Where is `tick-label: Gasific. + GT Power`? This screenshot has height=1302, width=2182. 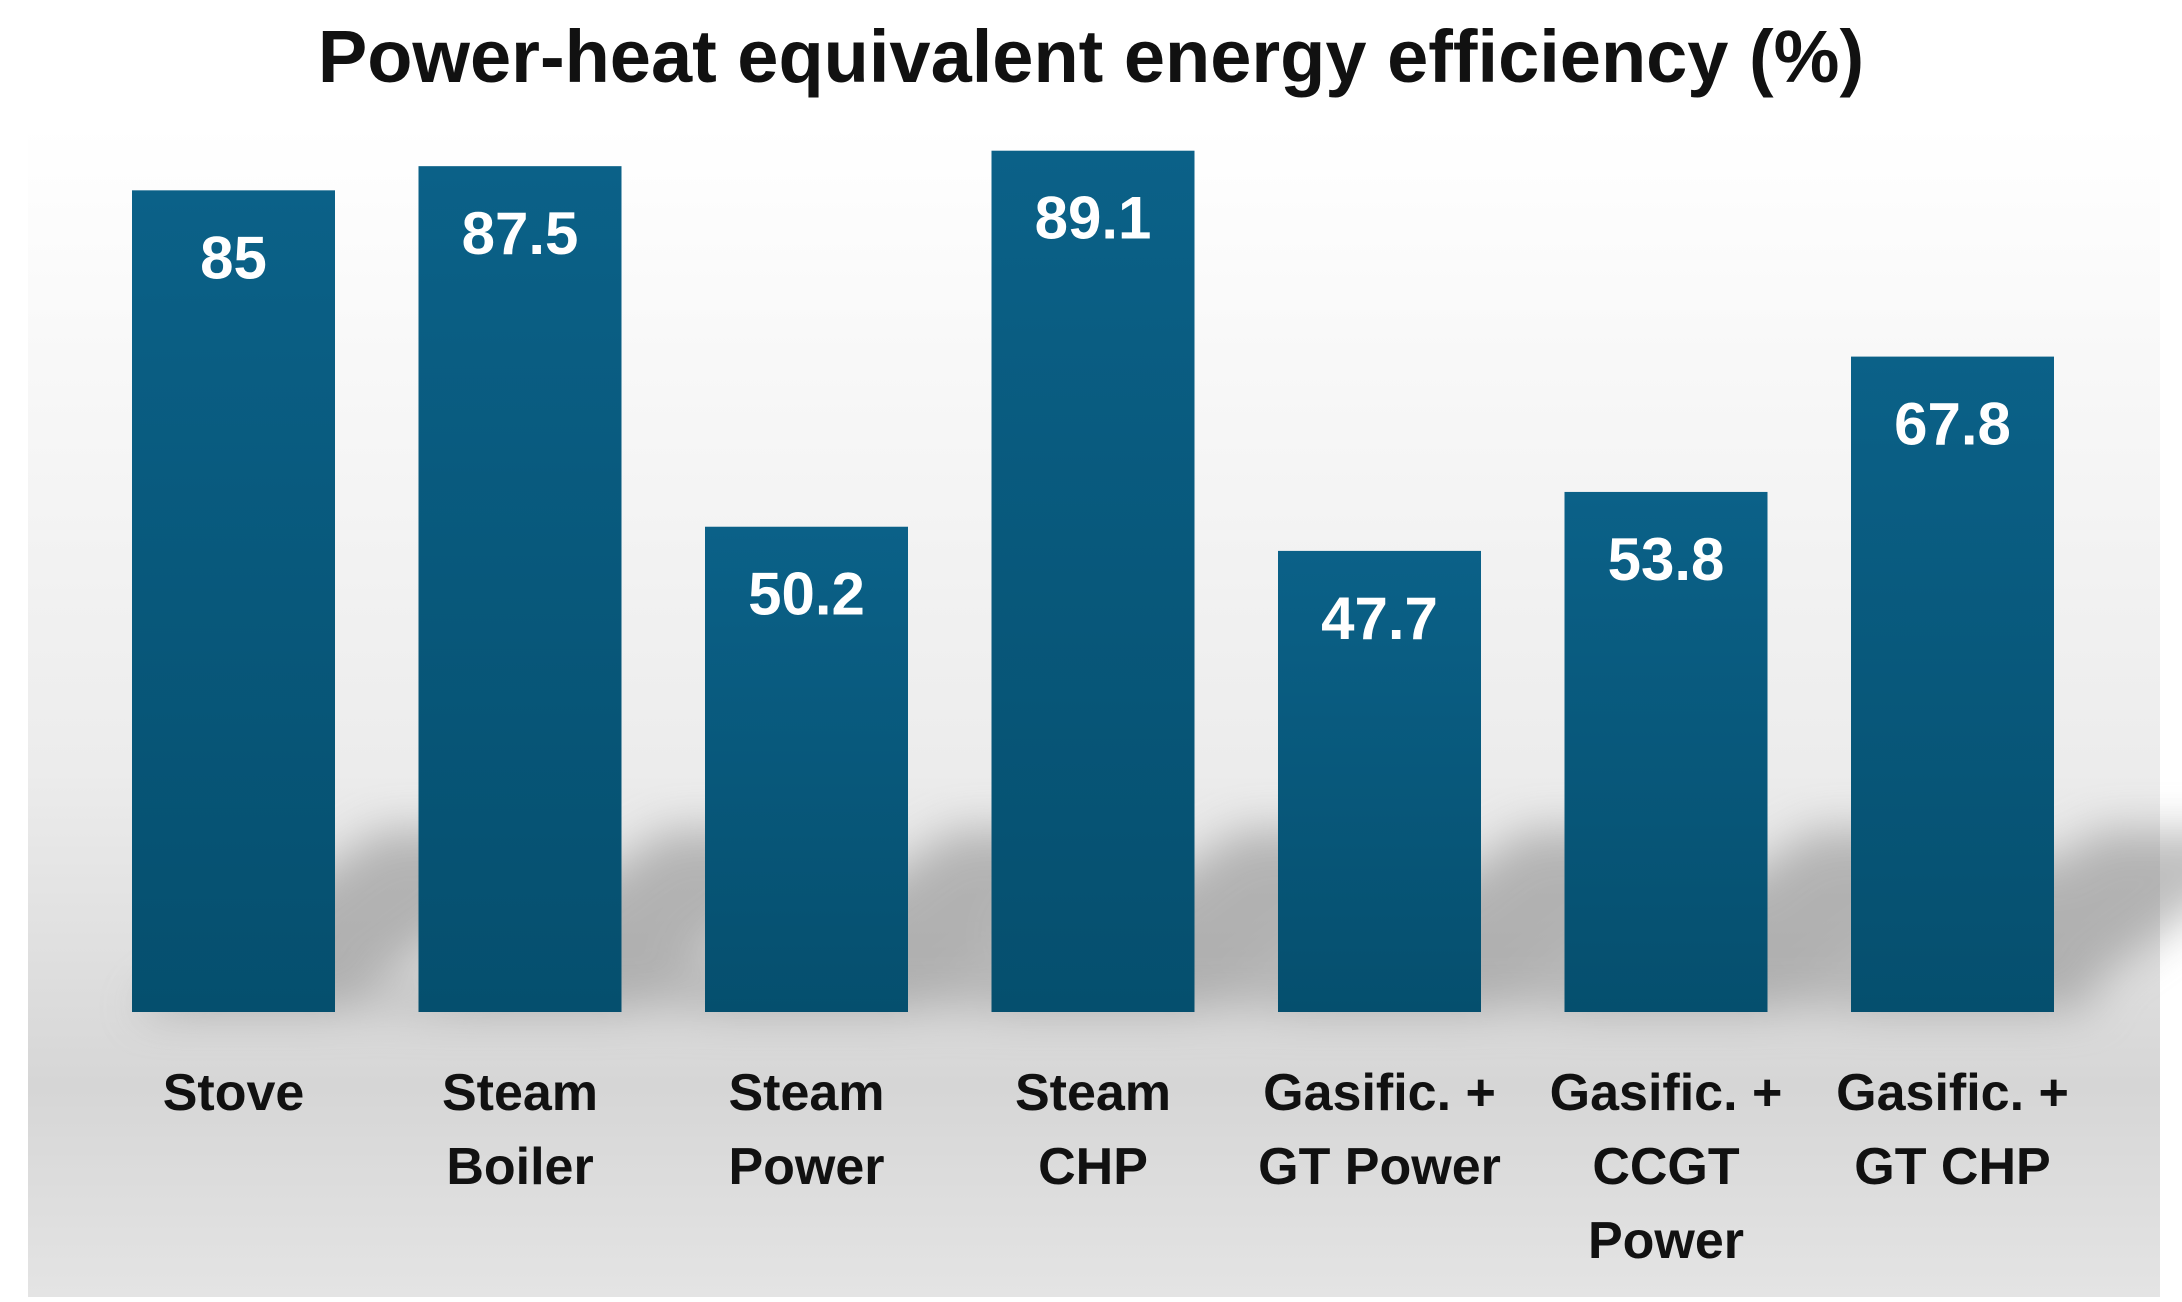
tick-label: Gasific. + GT Power is located at coordinates (1379, 1130).